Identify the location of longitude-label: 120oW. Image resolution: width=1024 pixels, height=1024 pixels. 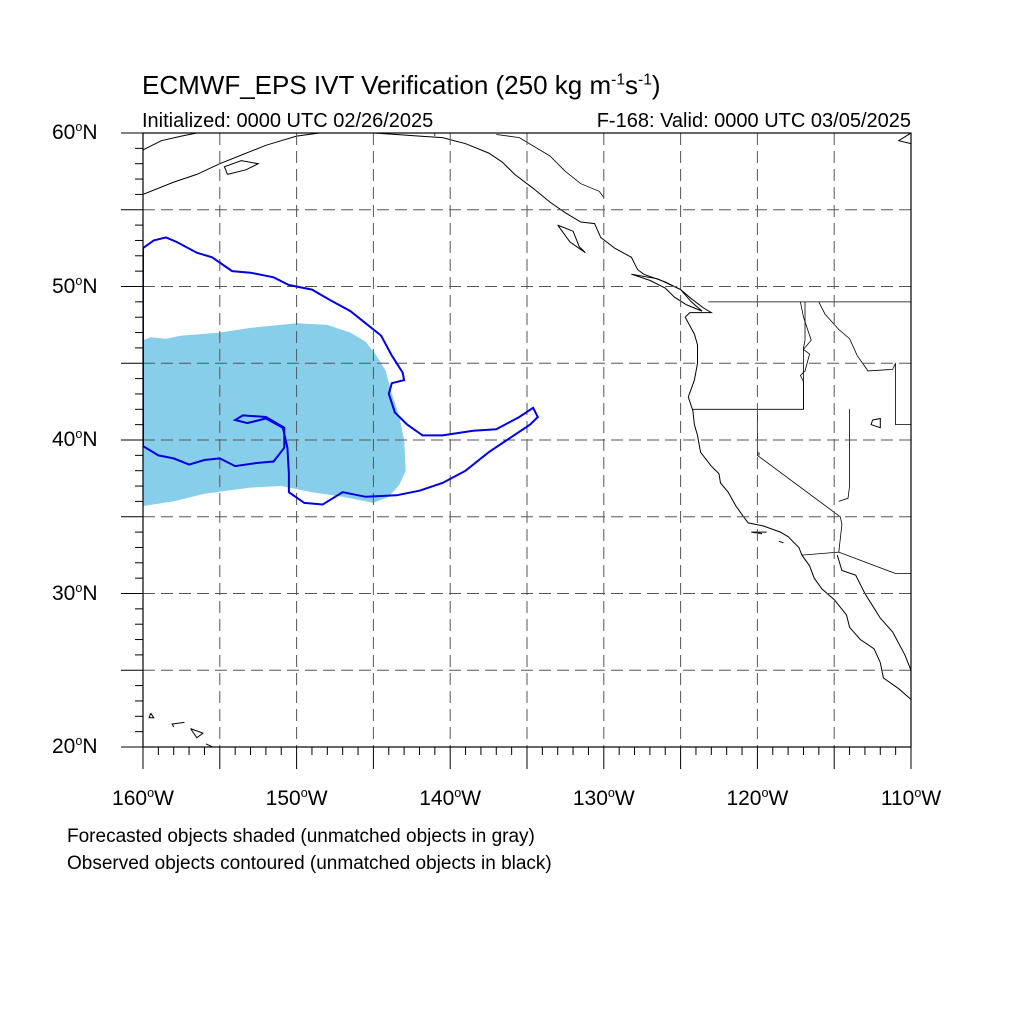
(757, 798).